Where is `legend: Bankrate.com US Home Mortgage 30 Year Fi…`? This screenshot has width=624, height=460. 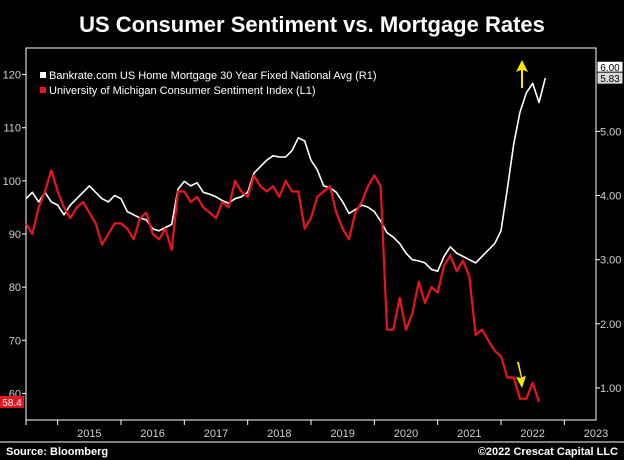
legend: Bankrate.com US Home Mortgage 30 Year Fi… is located at coordinates (208, 83).